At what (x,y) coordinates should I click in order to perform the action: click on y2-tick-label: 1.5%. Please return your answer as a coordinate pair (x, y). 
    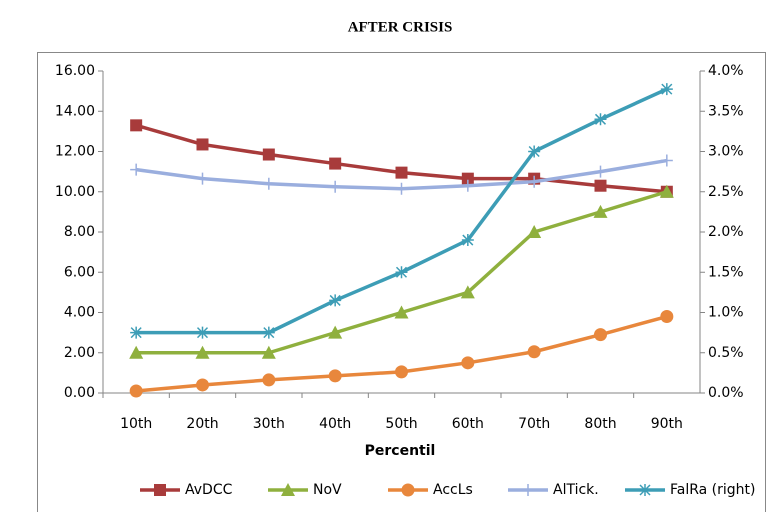
    Looking at the image, I should click on (726, 272).